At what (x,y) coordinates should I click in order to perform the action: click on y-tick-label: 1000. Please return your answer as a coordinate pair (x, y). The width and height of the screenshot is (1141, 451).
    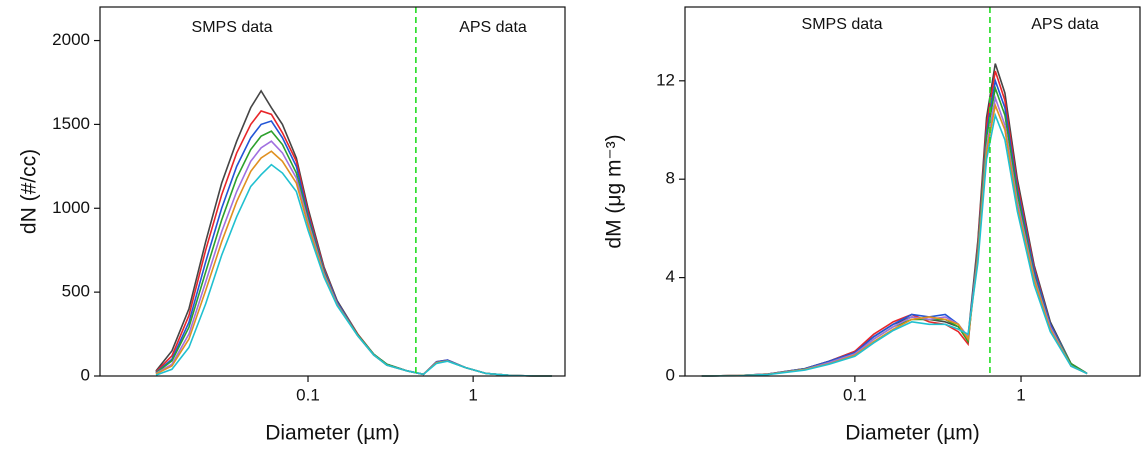
    Looking at the image, I should click on (71, 207).